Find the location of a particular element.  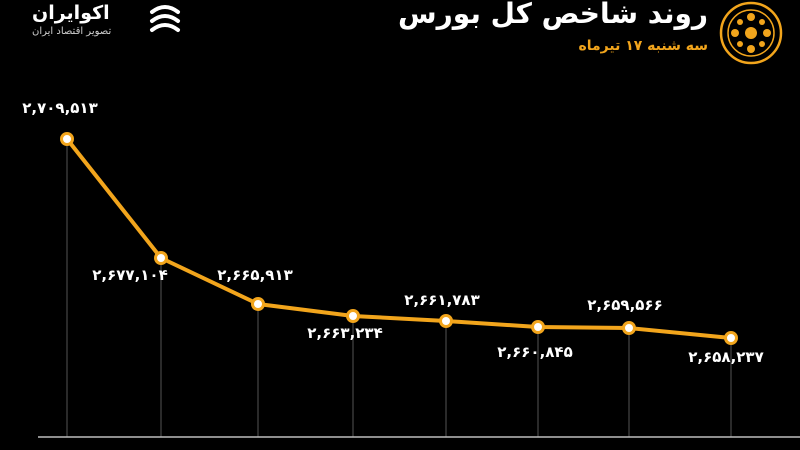

stock-exchange-emblem-icon is located at coordinates (751, 33).